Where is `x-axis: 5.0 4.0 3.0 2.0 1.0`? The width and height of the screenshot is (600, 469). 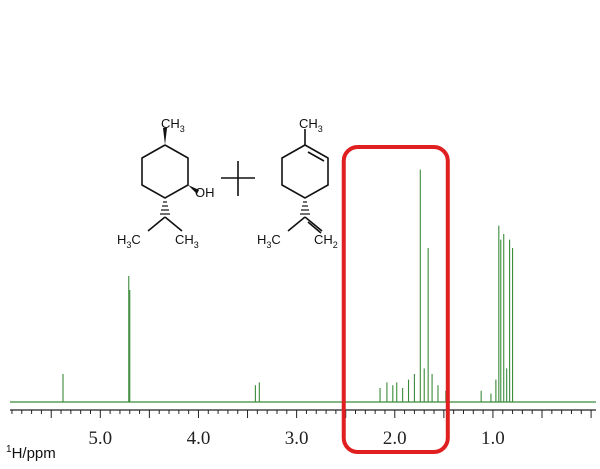
x-axis: 5.0 4.0 3.0 2.0 1.0 is located at coordinates (303, 429).